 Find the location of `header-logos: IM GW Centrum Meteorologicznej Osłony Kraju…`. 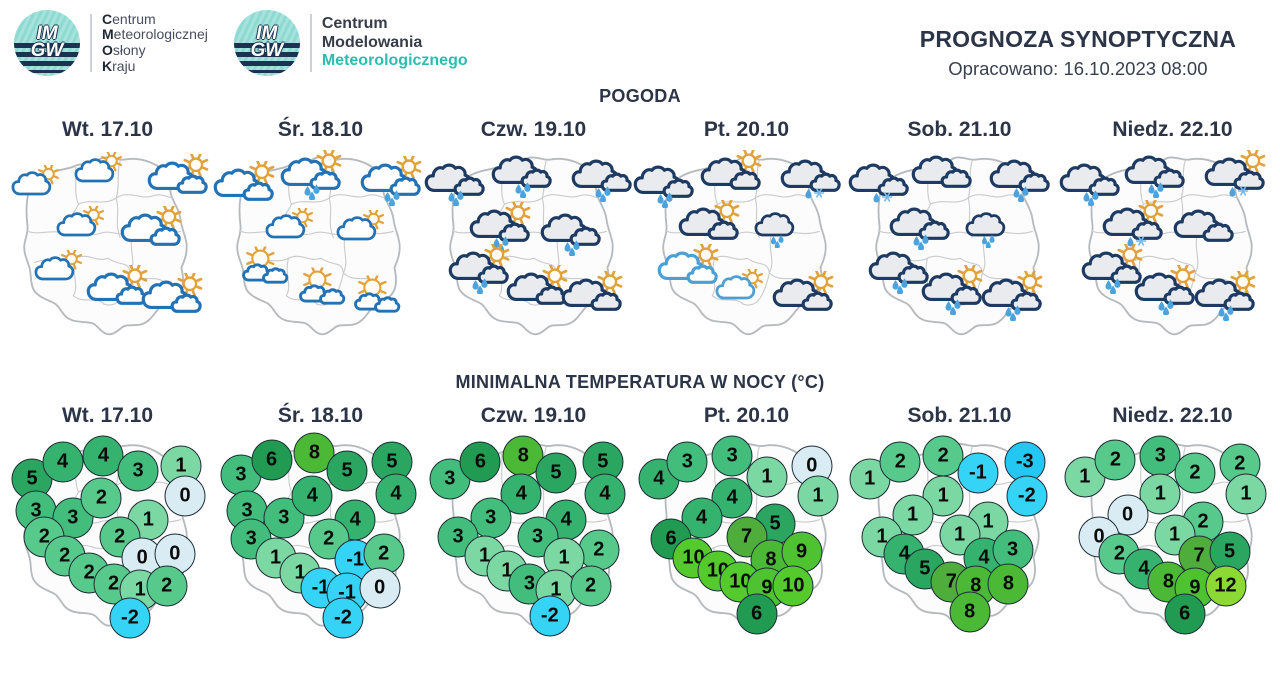

header-logos: IM GW Centrum Meteorologicznej Osłony Kraju… is located at coordinates (241, 43).